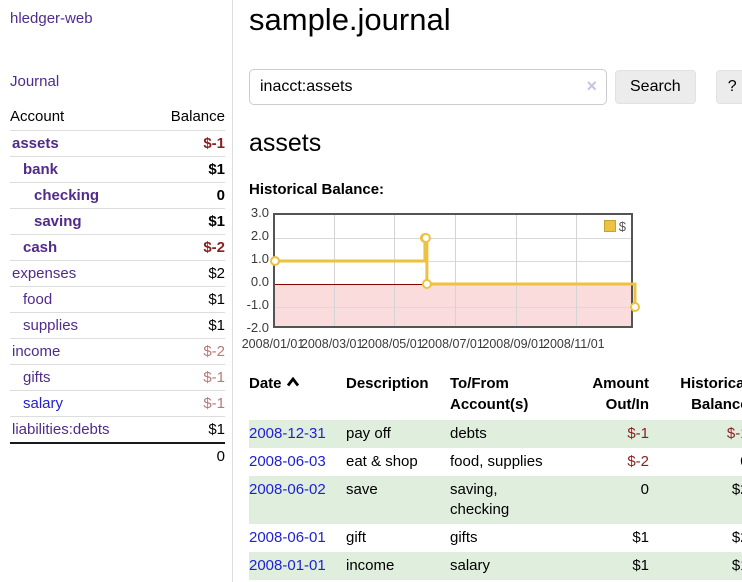 The image size is (742, 582). I want to click on y-axis-tick-label: -1.0, so click(257, 304).